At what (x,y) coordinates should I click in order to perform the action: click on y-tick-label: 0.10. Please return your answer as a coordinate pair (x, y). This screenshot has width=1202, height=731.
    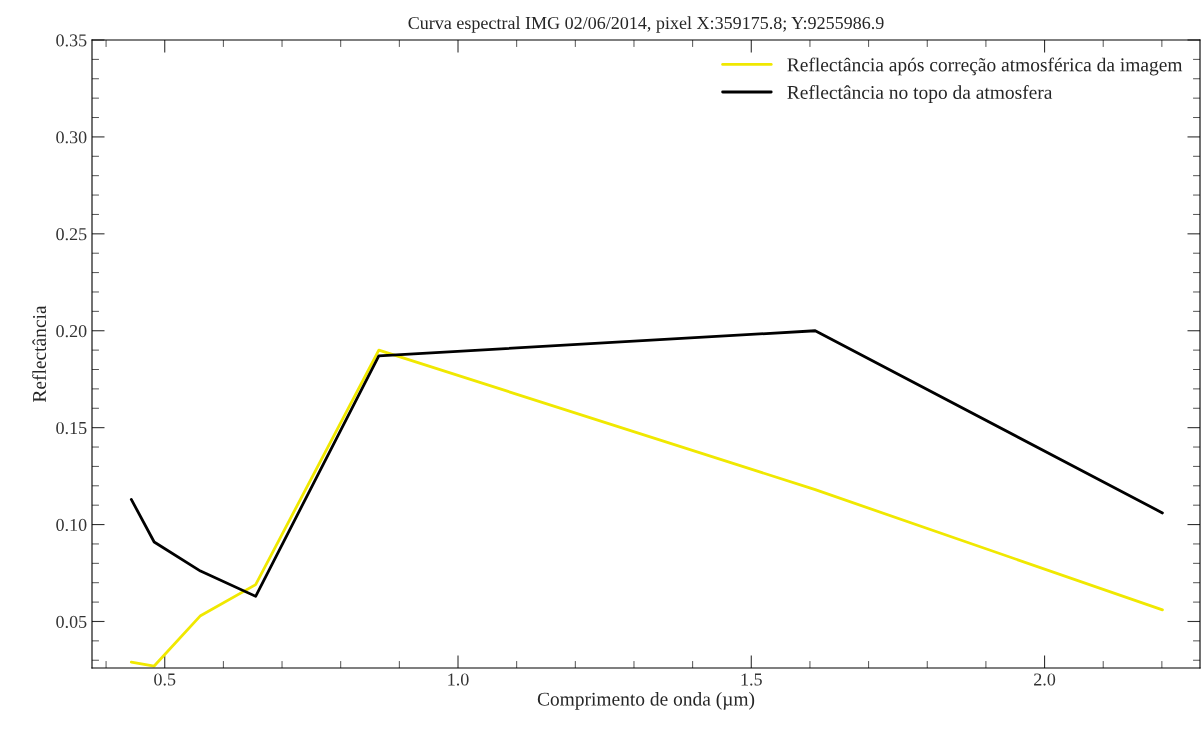
    Looking at the image, I should click on (71, 525).